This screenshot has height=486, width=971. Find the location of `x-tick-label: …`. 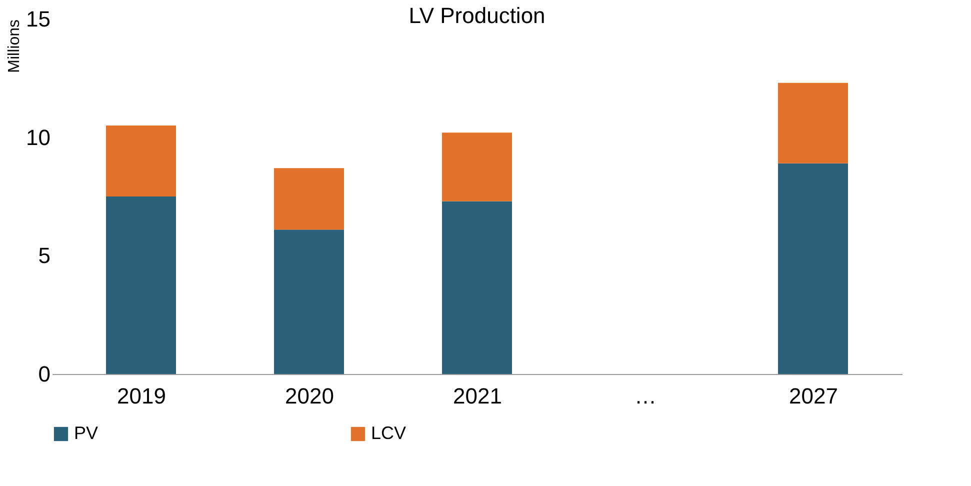

x-tick-label: … is located at coordinates (645, 396).